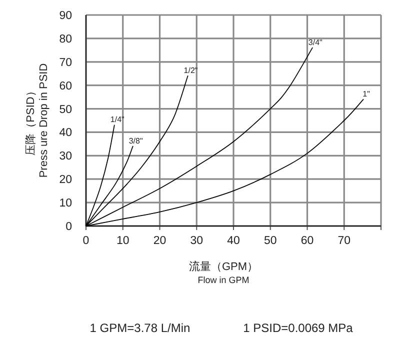 The height and width of the screenshot is (347, 409). What do you see at coordinates (123, 241) in the screenshot?
I see `x-tick-label: 10` at bounding box center [123, 241].